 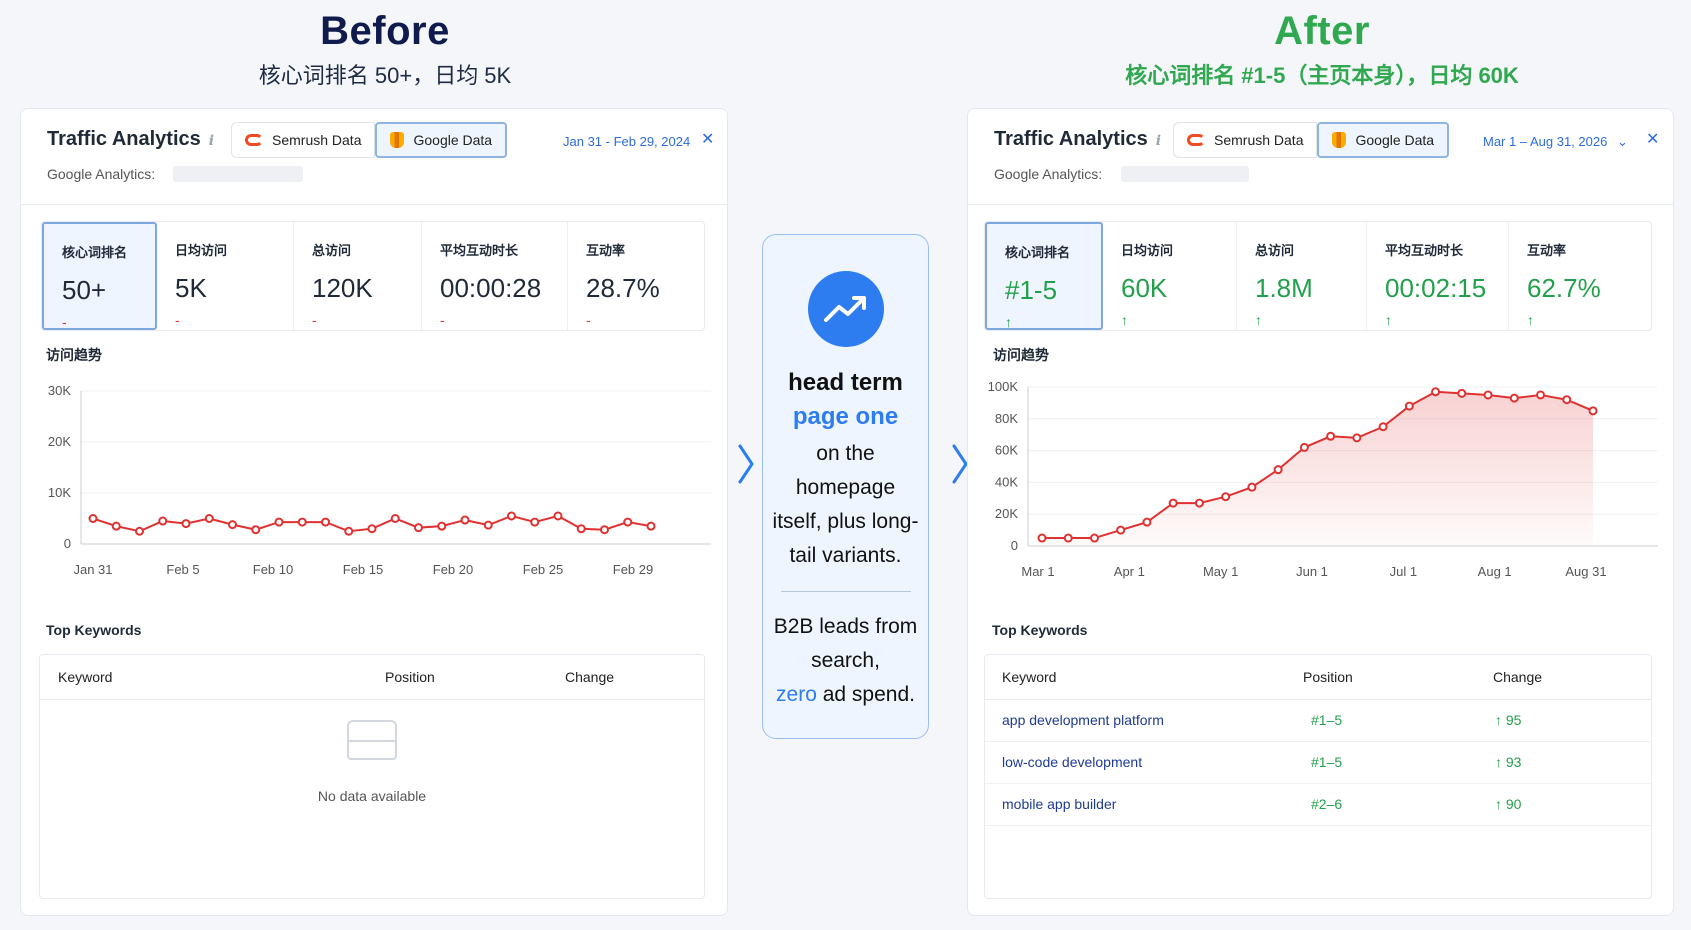 I want to click on metric-card: 平均互动时长 00:00:28 -, so click(x=495, y=276).